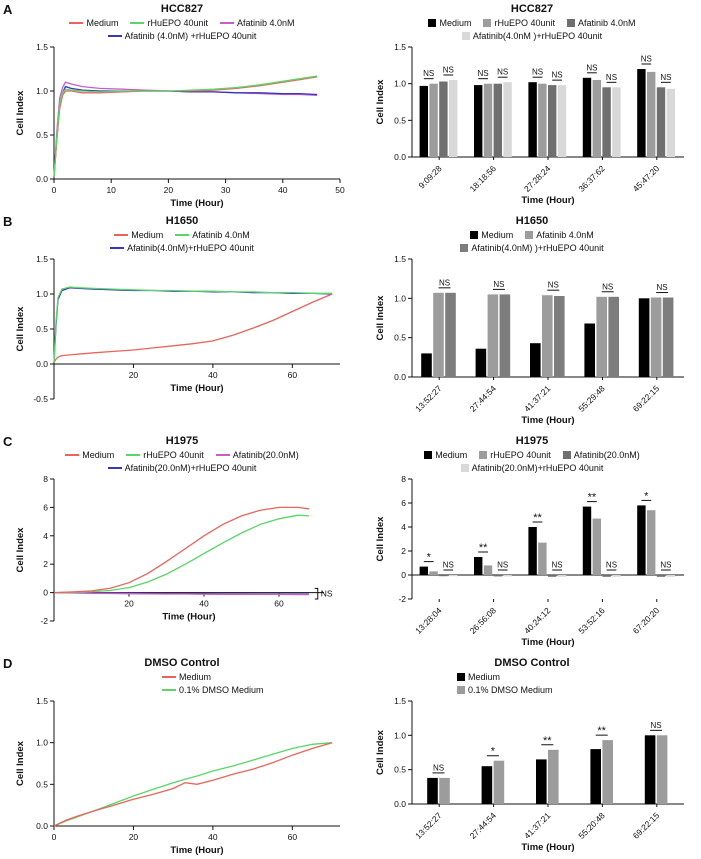 This screenshot has width=701, height=859. I want to click on series-line, so click(185, 131).